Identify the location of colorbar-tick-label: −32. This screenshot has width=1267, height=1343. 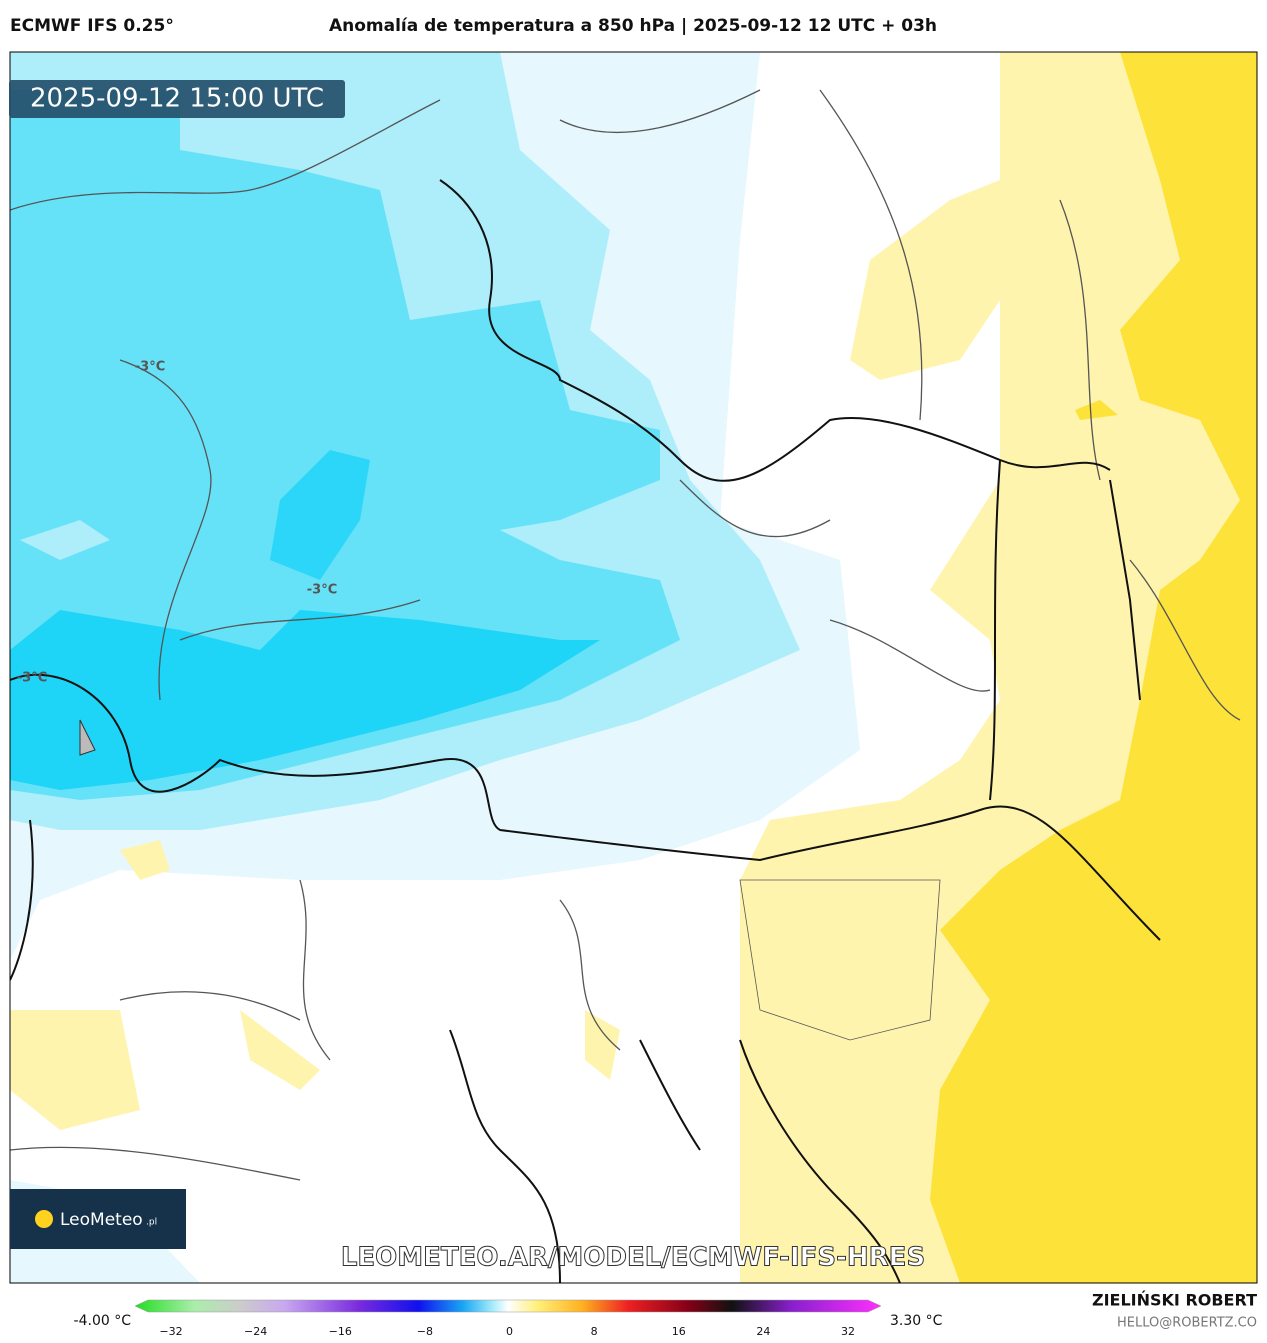
(170, 1331).